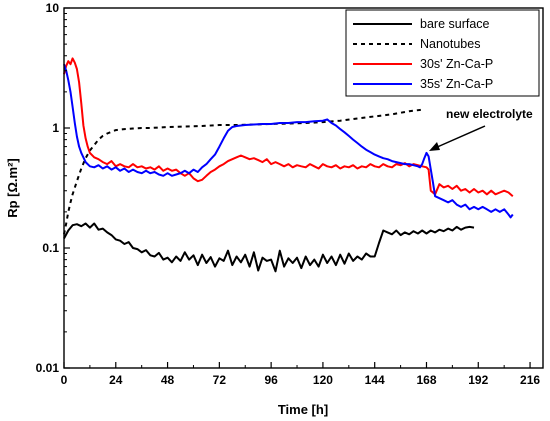 Image resolution: width=550 pixels, height=421 pixels. Describe the element at coordinates (50, 248) in the screenshot. I see `y-tick-label: 0.1` at that location.